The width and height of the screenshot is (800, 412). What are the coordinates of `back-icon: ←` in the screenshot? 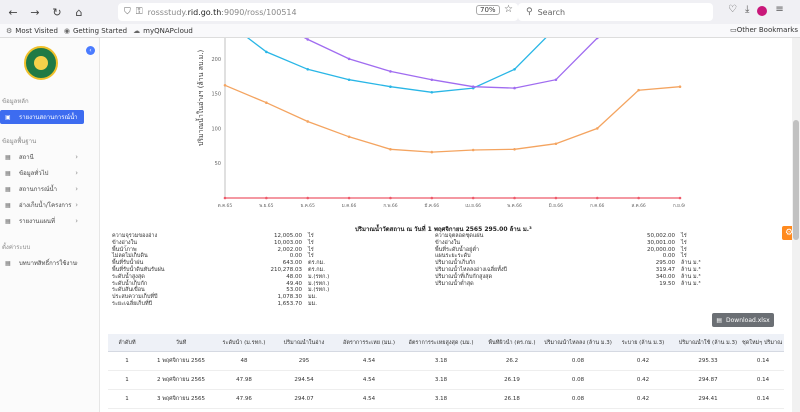 It's located at (13, 12).